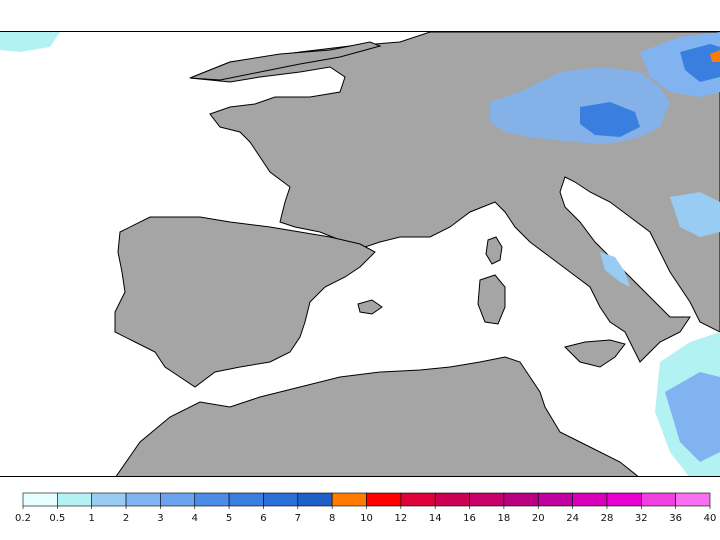 The height and width of the screenshot is (540, 720). What do you see at coordinates (695, 214) in the screenshot?
I see `precip-patch-balkans` at bounding box center [695, 214].